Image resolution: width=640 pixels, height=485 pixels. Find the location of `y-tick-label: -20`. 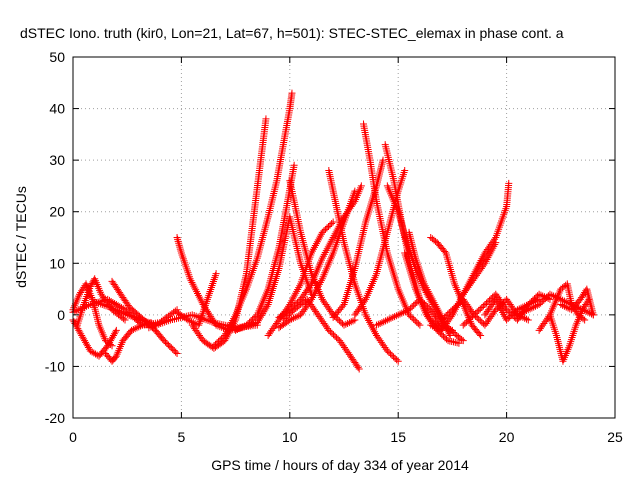

y-tick-label: -20 is located at coordinates (55, 418).